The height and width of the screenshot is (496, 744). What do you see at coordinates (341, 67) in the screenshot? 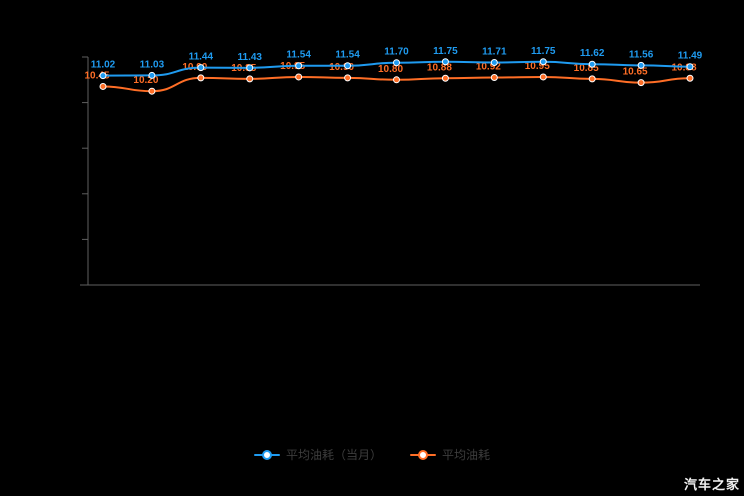
I see `data-label: 10.90` at bounding box center [341, 67].